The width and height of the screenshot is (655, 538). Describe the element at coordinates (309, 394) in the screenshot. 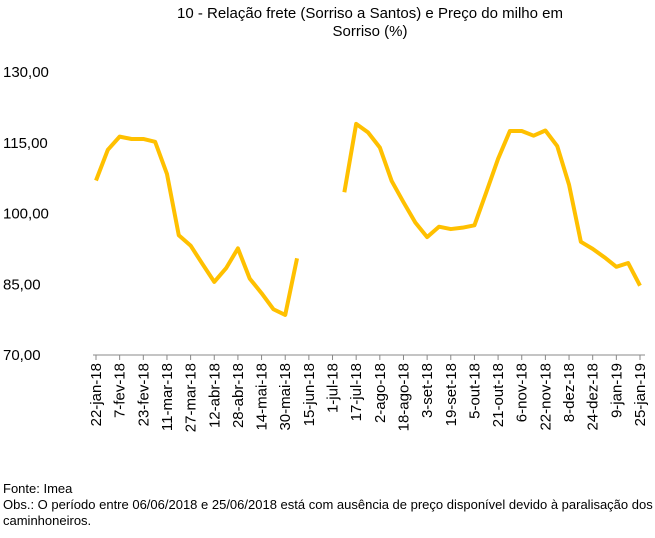

I see `x-tick-label: 15-jun-18` at that location.